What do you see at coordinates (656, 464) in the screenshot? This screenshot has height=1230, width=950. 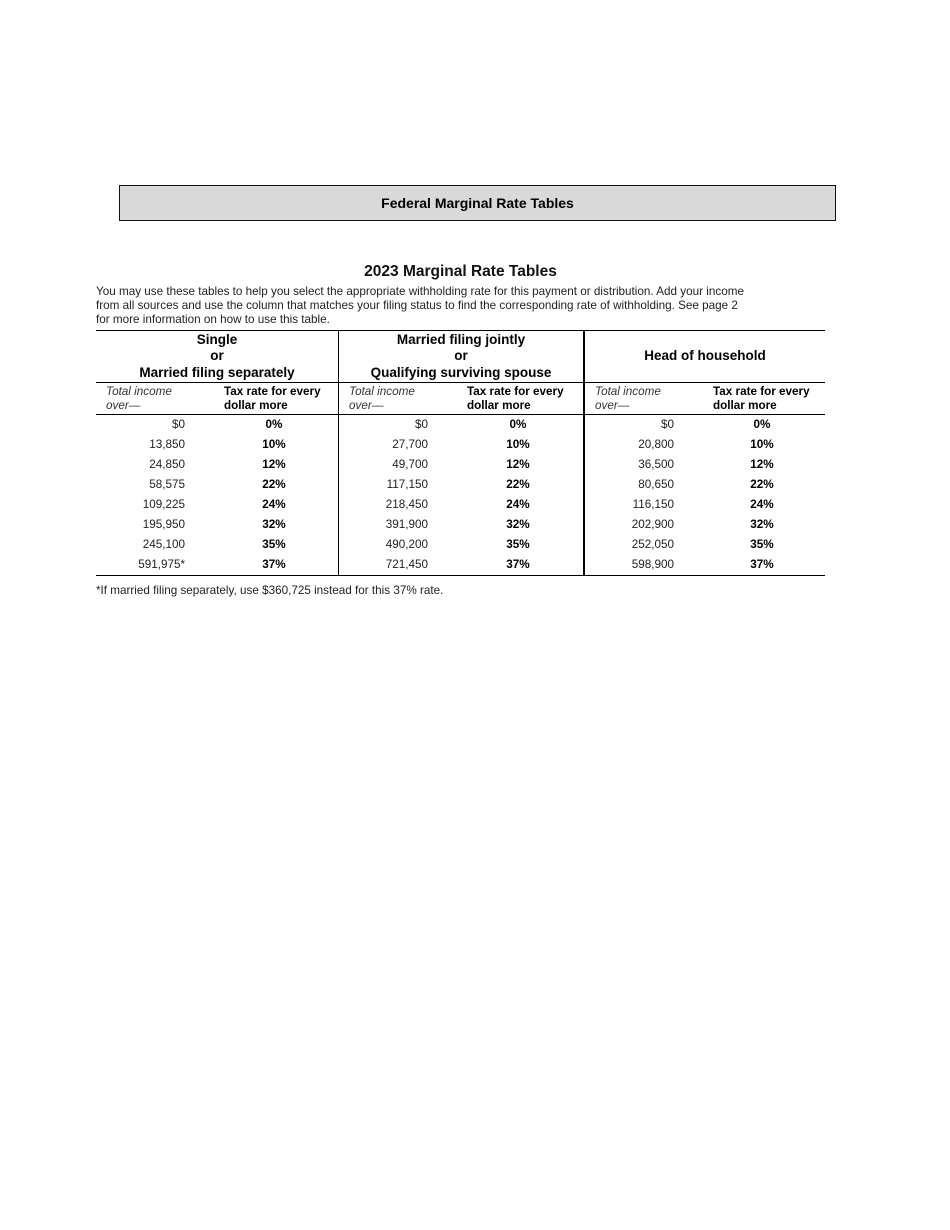 I see `income-cell: 36,500` at bounding box center [656, 464].